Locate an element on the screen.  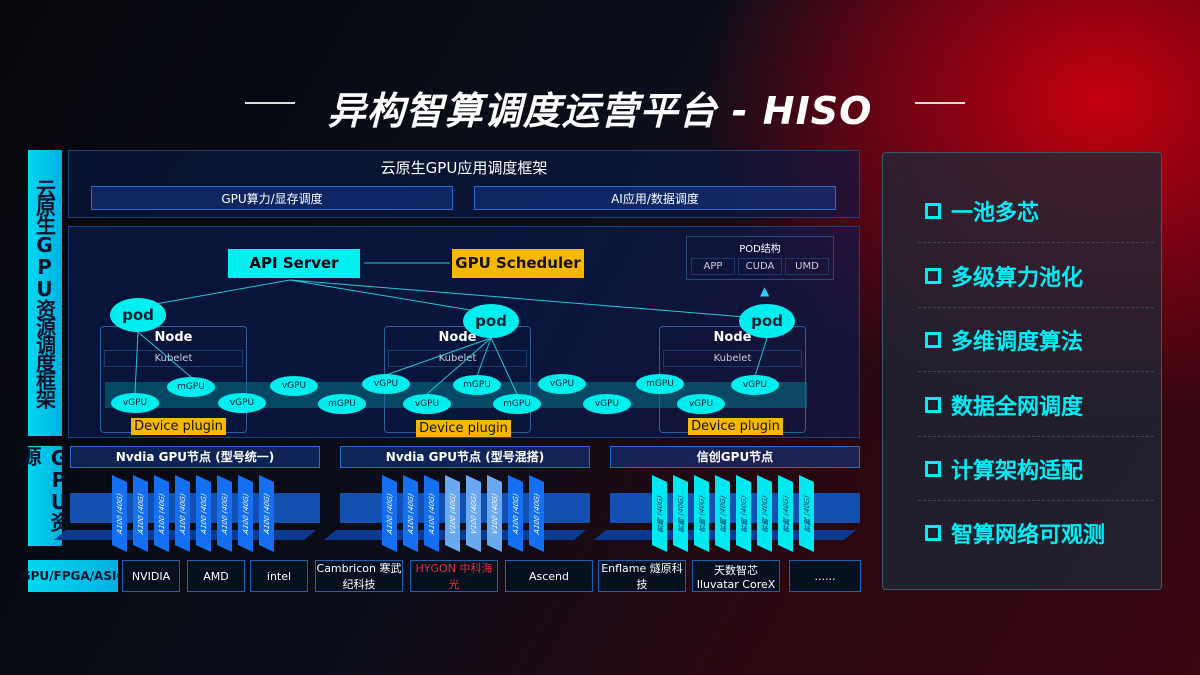
pod-structure-box: POD结构 APP CUDA UMD is located at coordinates (760, 258).